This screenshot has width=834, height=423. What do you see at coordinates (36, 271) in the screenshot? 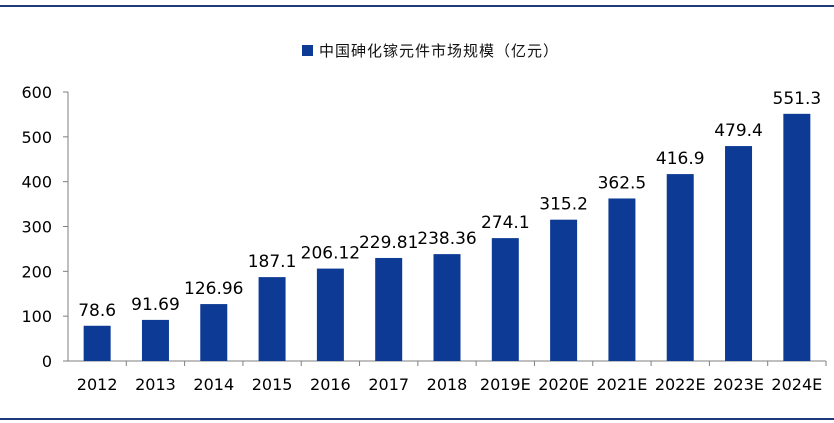
I see `y-tick-label: 200` at bounding box center [36, 271].